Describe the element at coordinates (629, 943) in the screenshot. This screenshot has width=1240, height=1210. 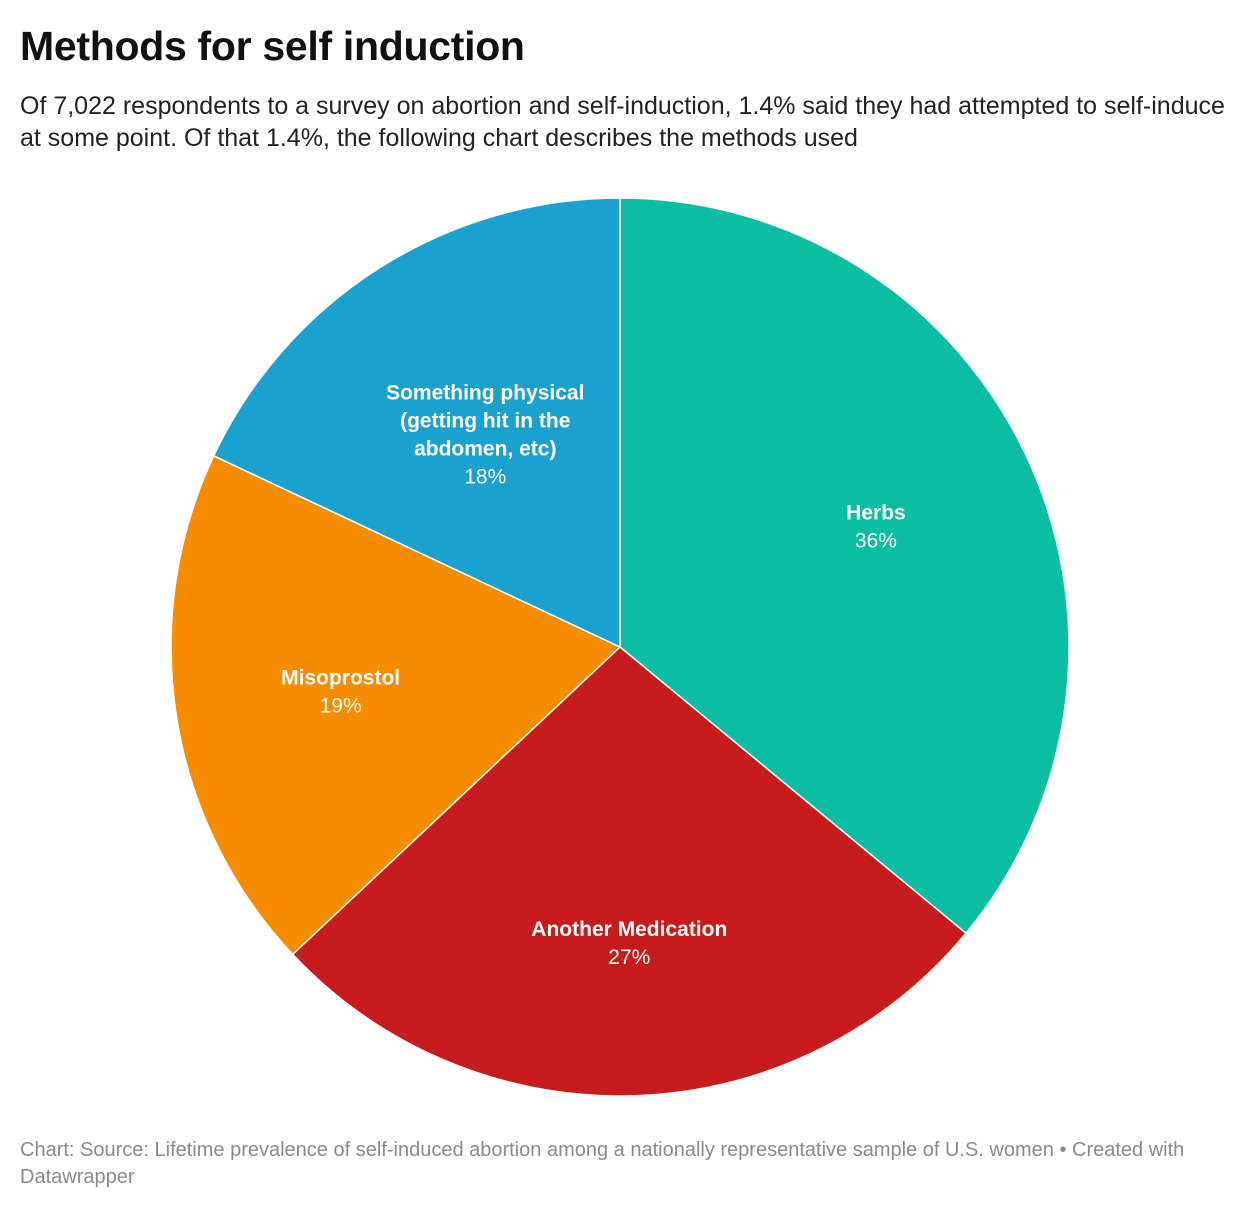
I see `pie-label-another-medication: Another Medication 27%` at that location.